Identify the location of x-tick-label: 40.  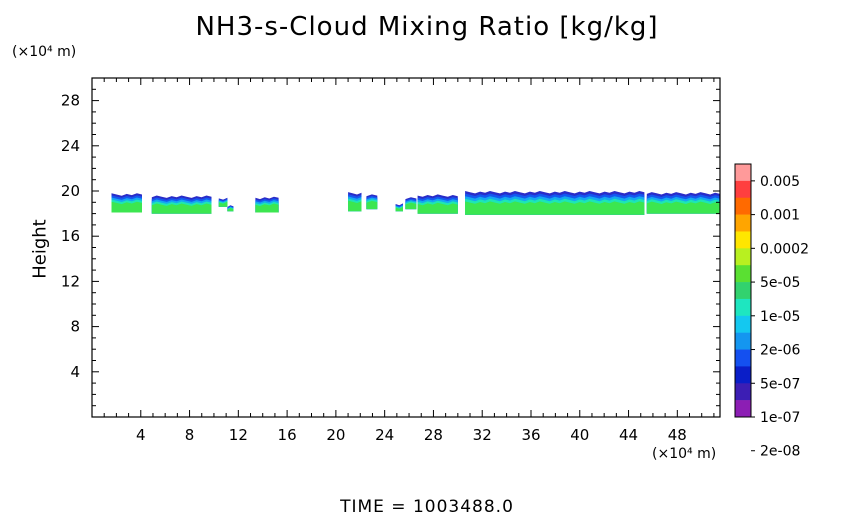
(579, 435).